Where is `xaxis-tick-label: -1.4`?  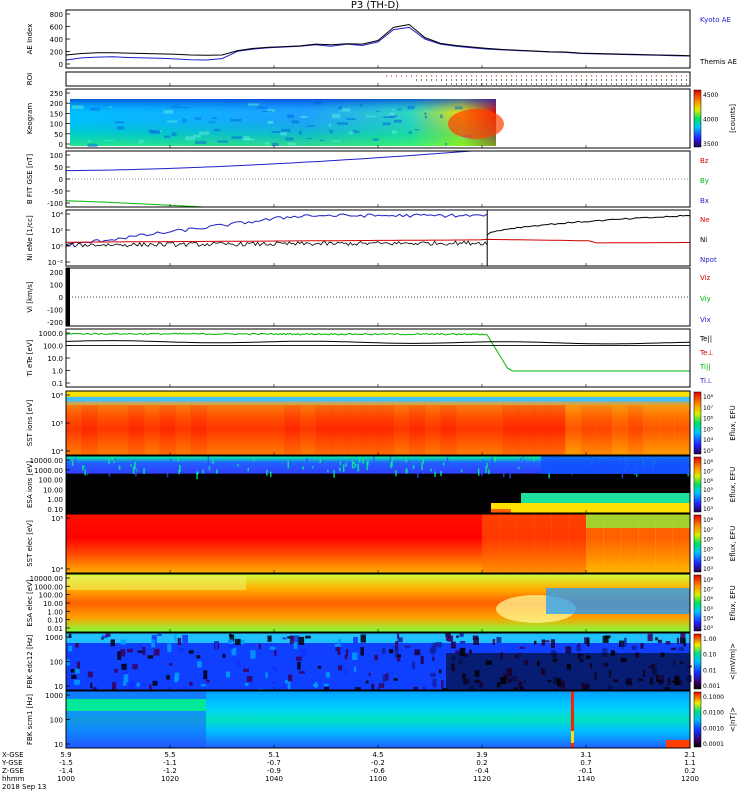
xaxis-tick-label: -1.4 is located at coordinates (66, 771).